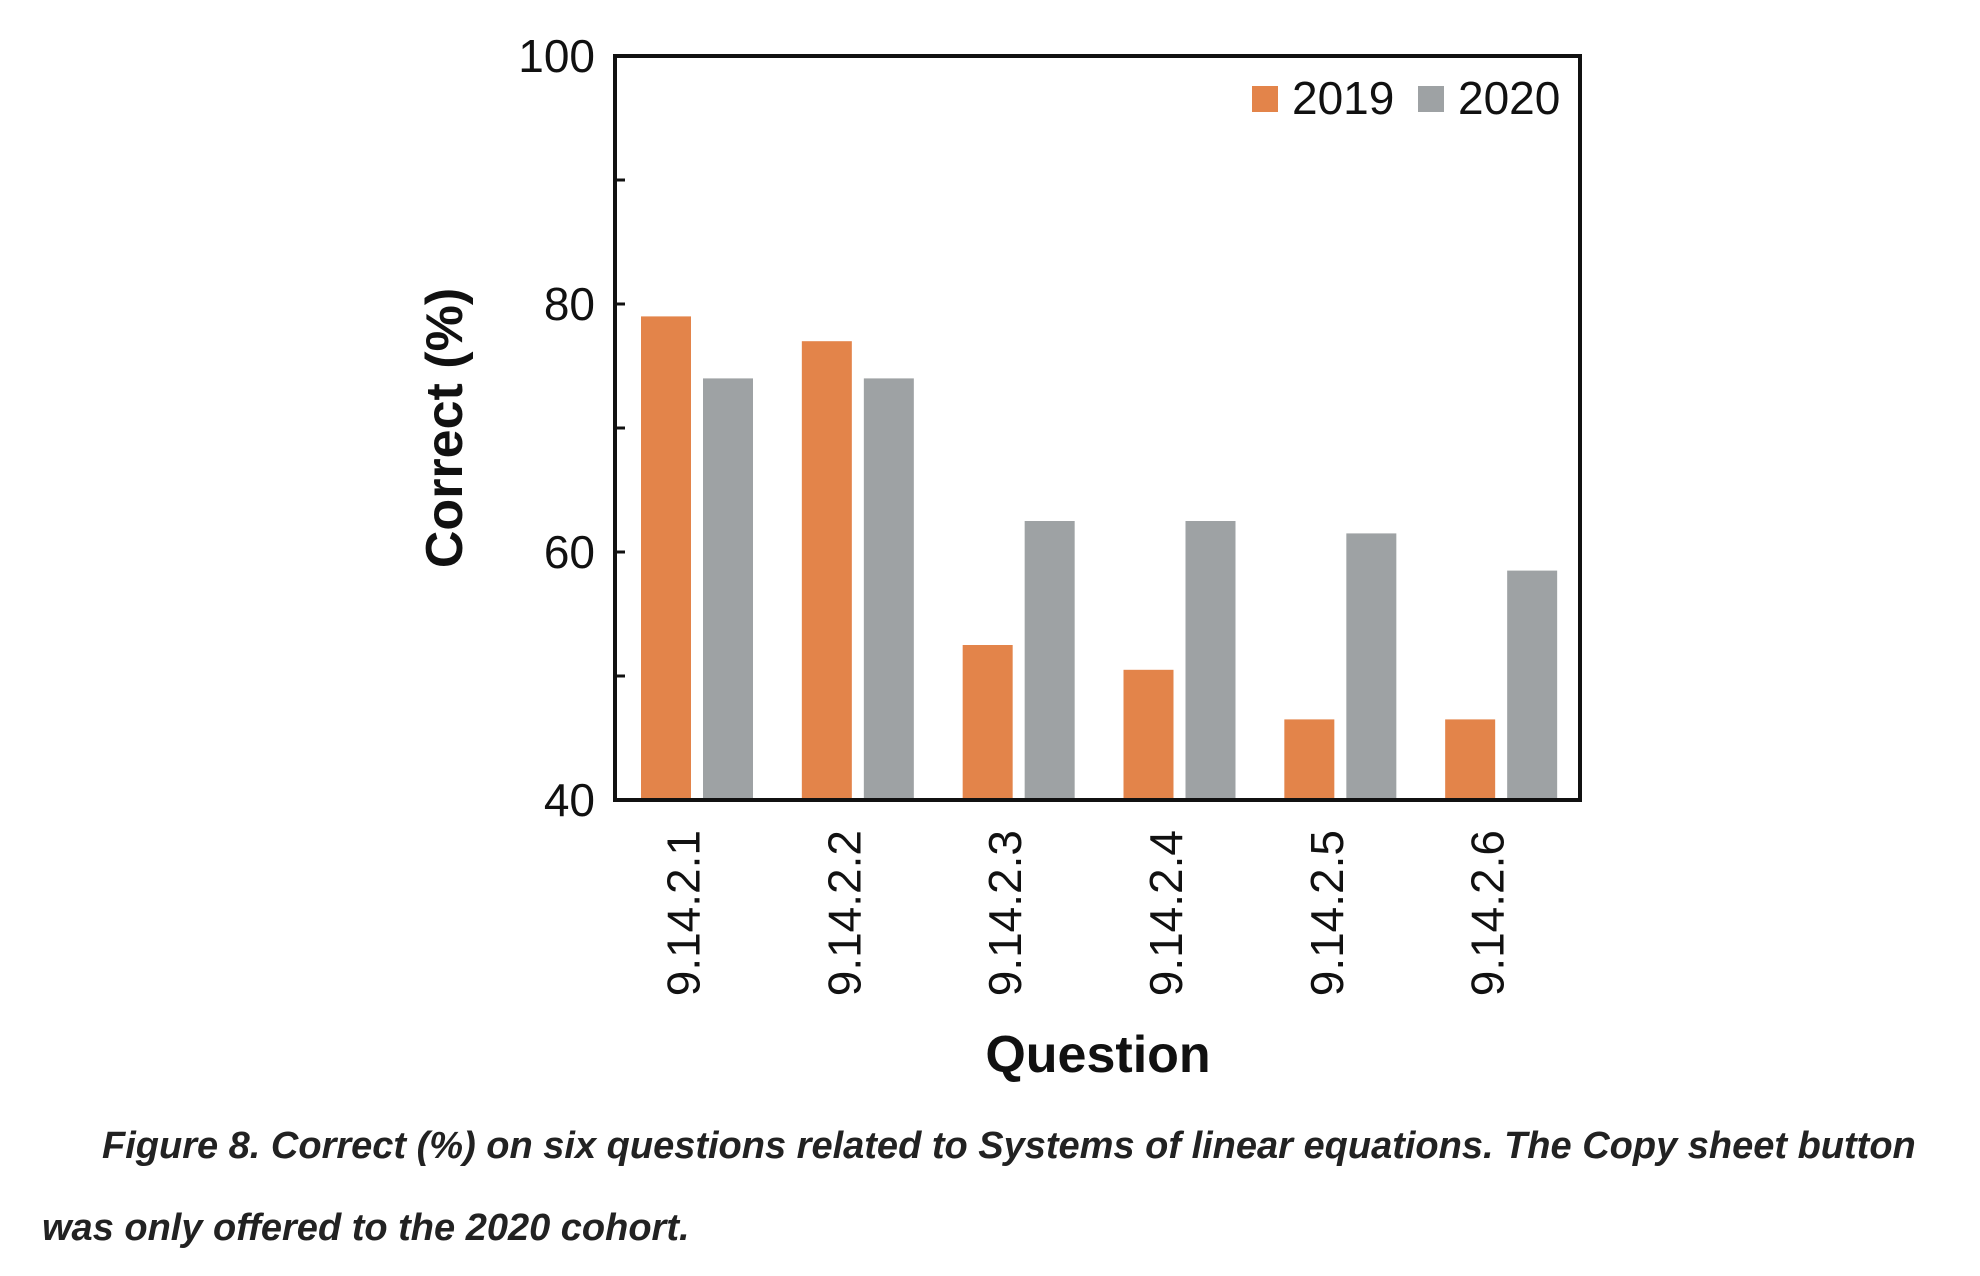  I want to click on x-tick-label-9.14.2.4: 9.14.2.4, so click(1166, 913).